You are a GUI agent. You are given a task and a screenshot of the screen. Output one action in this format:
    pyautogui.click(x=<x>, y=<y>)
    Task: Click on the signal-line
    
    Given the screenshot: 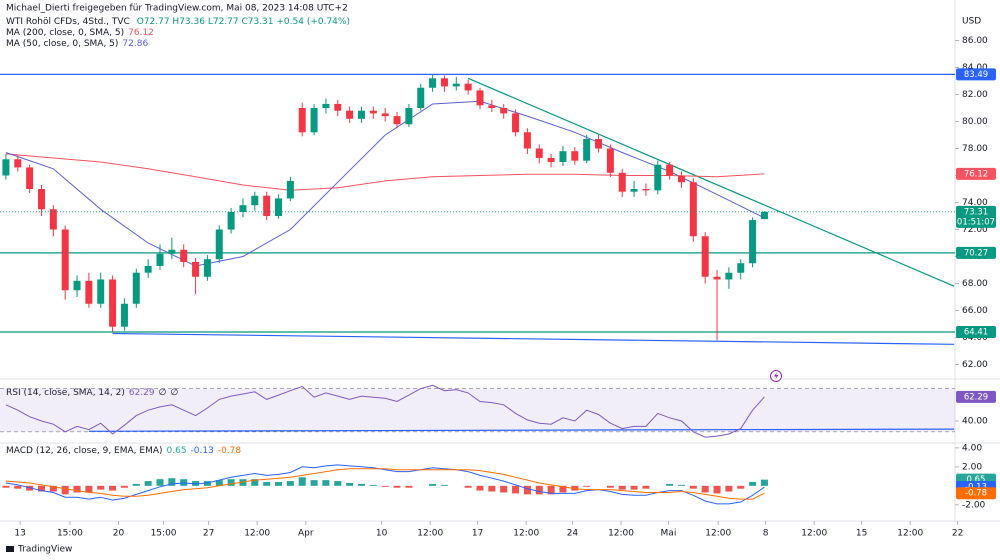 What is the action you would take?
    pyautogui.click(x=385, y=484)
    